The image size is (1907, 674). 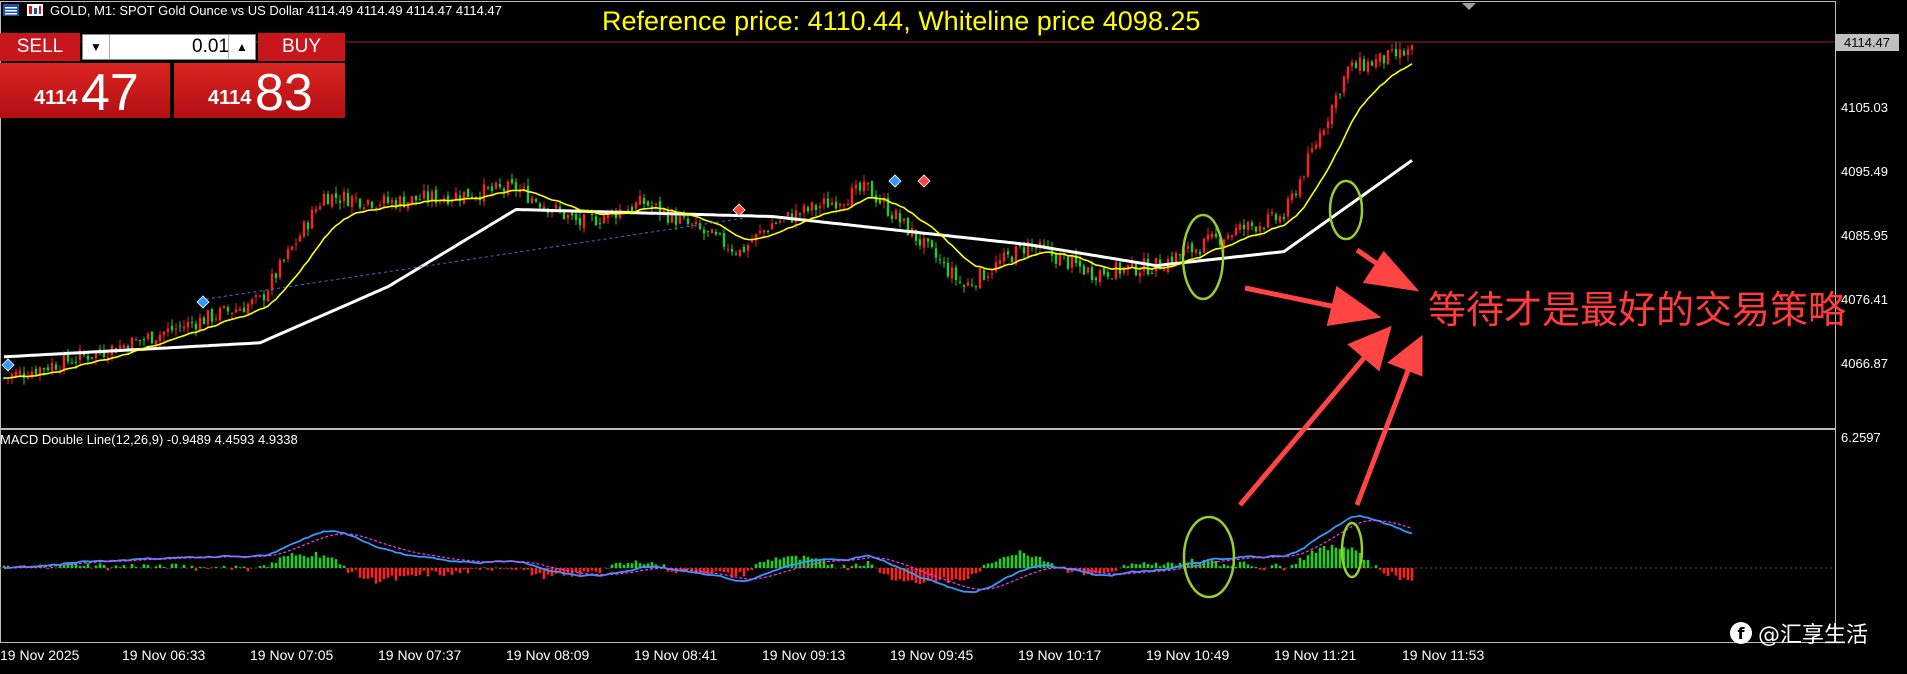 What do you see at coordinates (35, 10) in the screenshot?
I see `trade-panel-icon` at bounding box center [35, 10].